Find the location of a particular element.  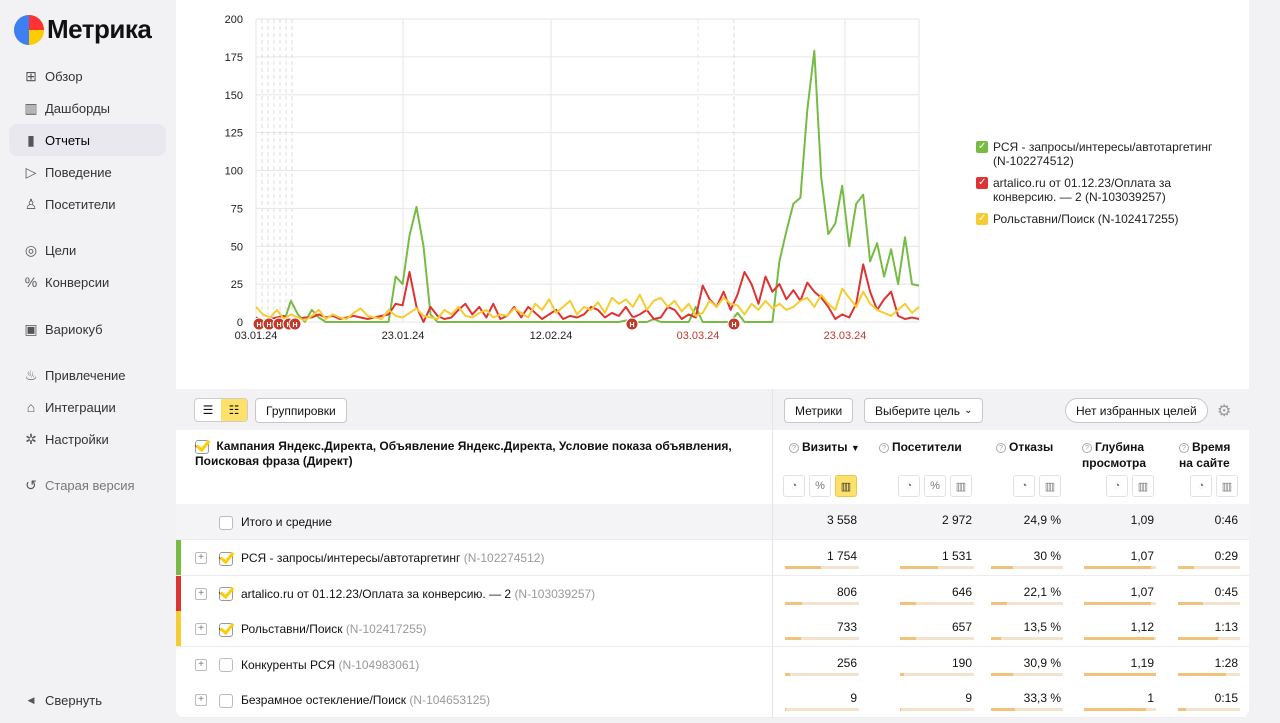

sidebar-item: ▷ Поведение is located at coordinates (87, 172).